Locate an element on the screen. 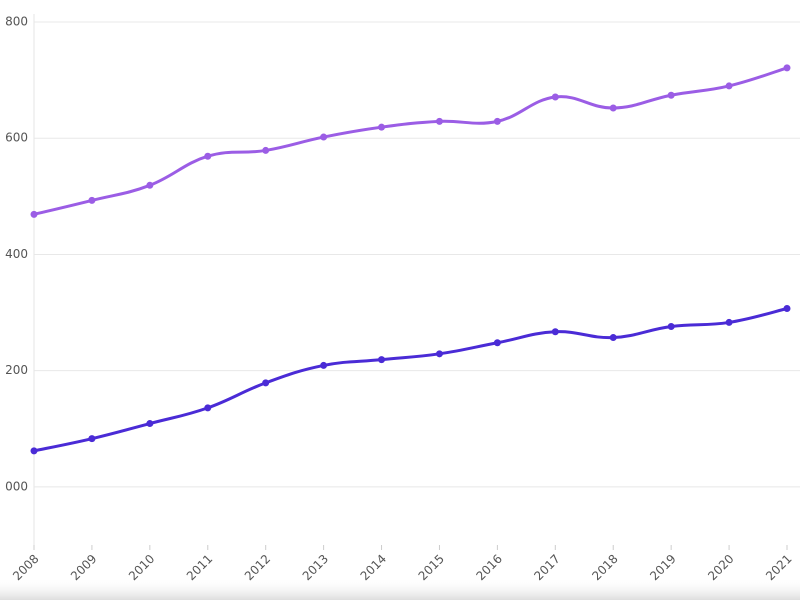  y-tick-label: 600 is located at coordinates (16, 138).